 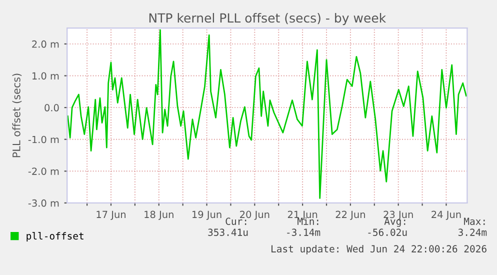 What do you see at coordinates (55, 237) in the screenshot?
I see `legend-label: pll-offset` at bounding box center [55, 237].